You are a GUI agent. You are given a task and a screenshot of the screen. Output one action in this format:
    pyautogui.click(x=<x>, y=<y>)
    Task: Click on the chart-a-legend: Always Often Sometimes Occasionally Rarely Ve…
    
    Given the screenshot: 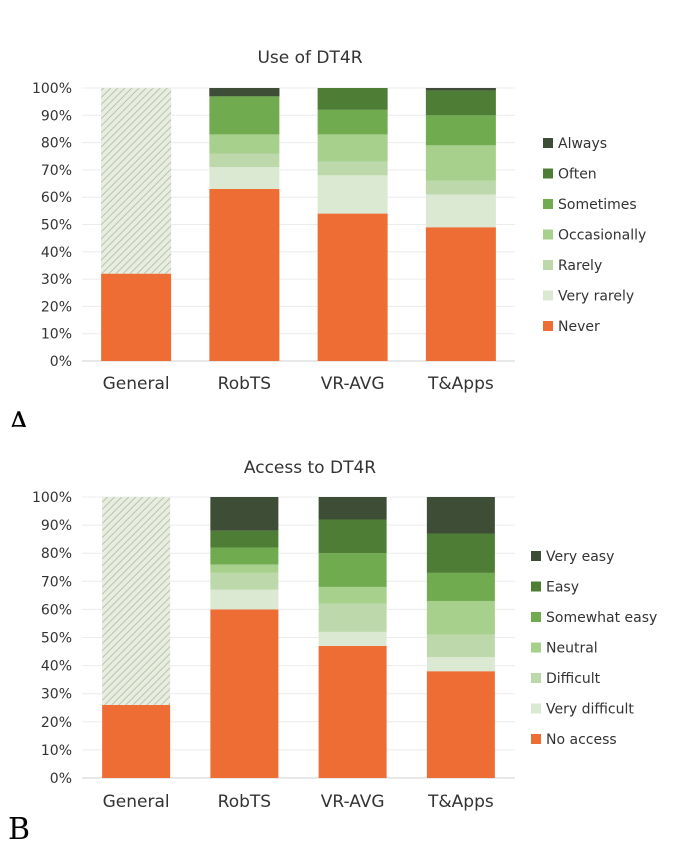 What is the action you would take?
    pyautogui.click(x=594, y=235)
    